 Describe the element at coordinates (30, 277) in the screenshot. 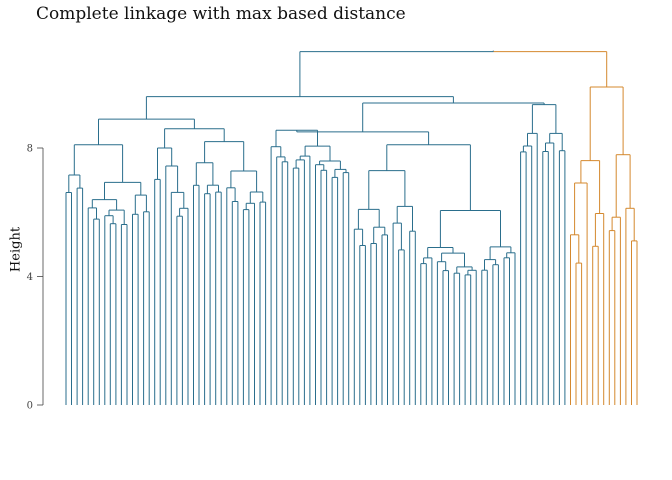

I see `y-tick-label: 4` at that location.